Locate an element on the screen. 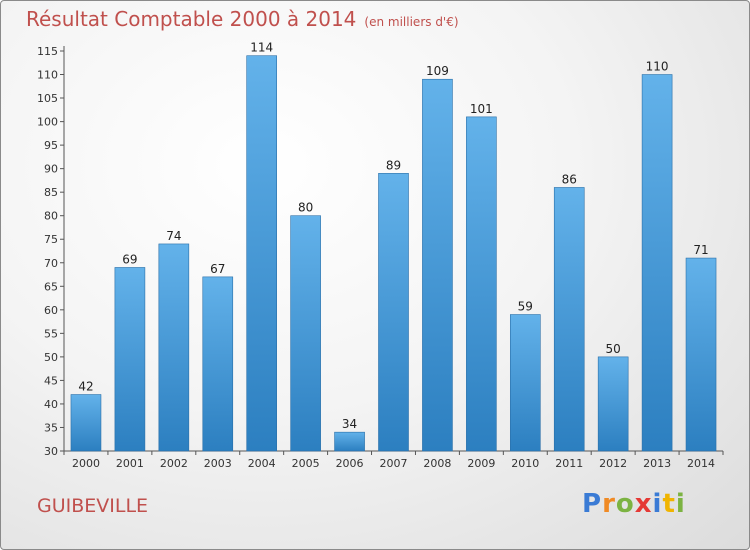 Image resolution: width=750 pixels, height=550 pixels. data-label-2013: 110 is located at coordinates (657, 67).